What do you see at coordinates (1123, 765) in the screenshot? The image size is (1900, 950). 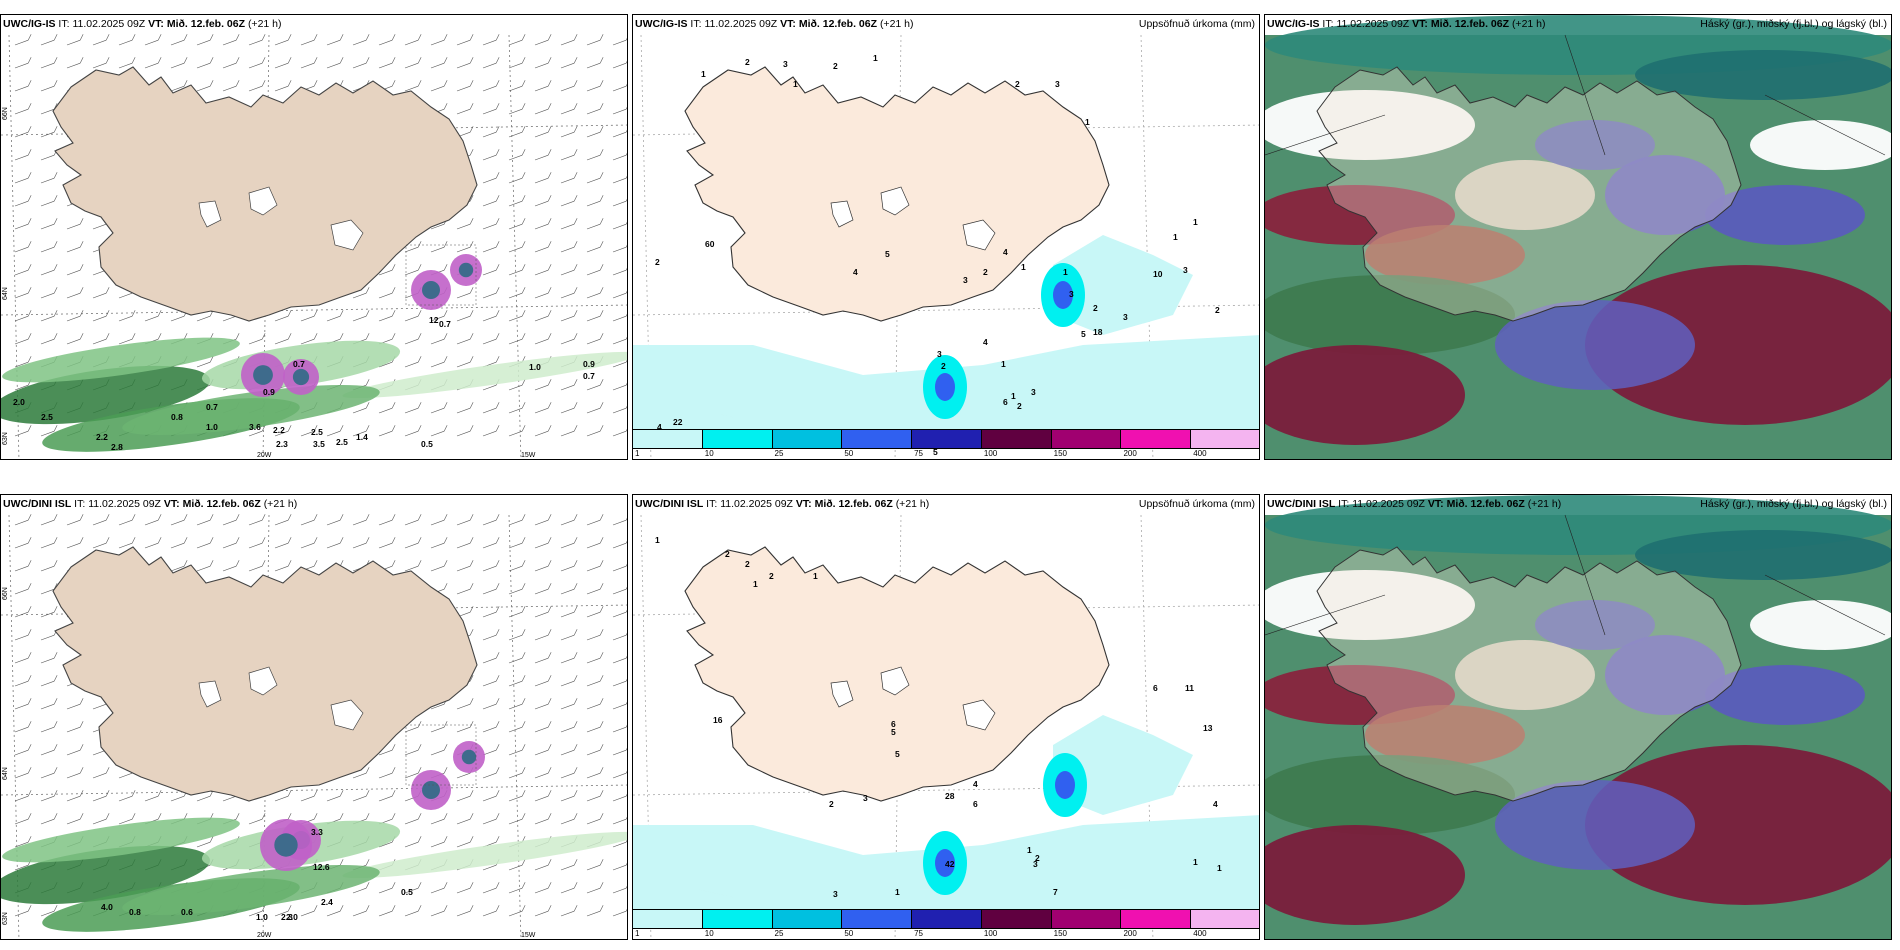 I see `precip-area-light` at bounding box center [1123, 765].